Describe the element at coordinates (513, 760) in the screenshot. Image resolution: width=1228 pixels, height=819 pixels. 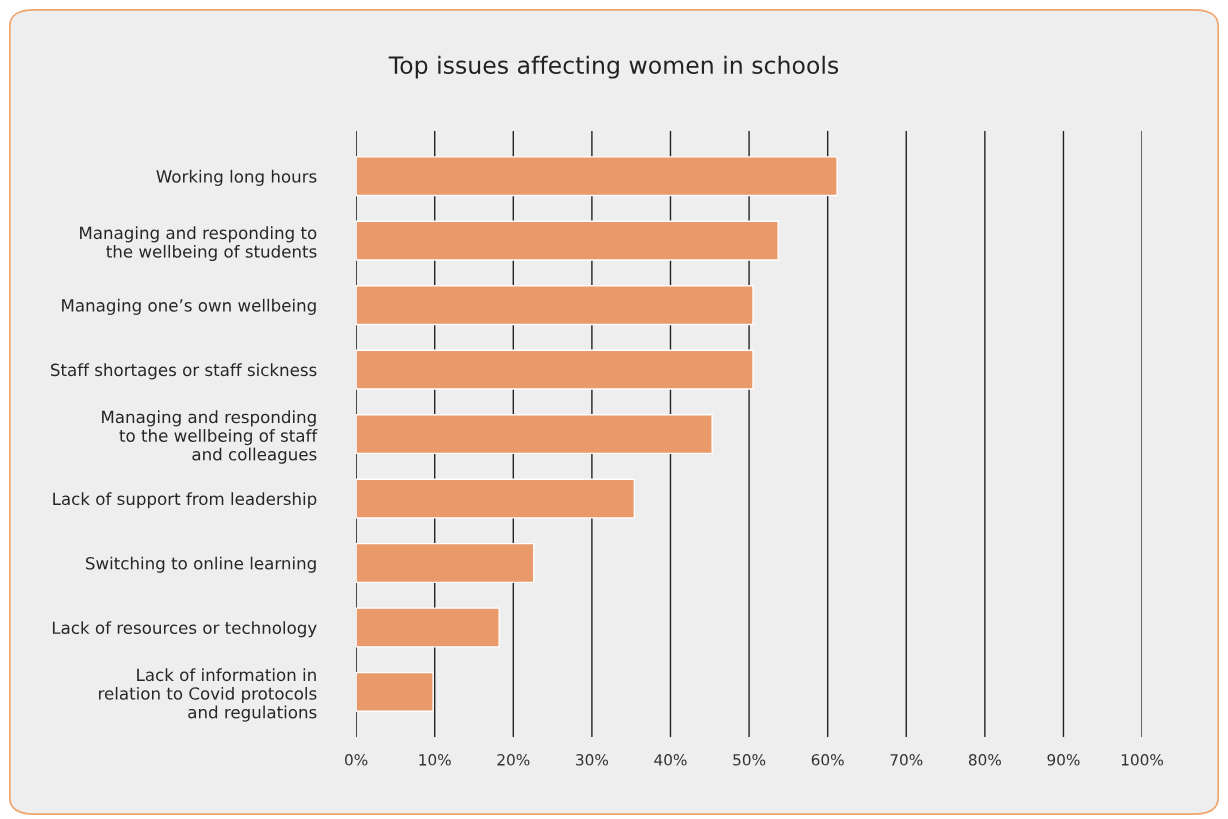
I see `x-tick-label: 20%` at that location.